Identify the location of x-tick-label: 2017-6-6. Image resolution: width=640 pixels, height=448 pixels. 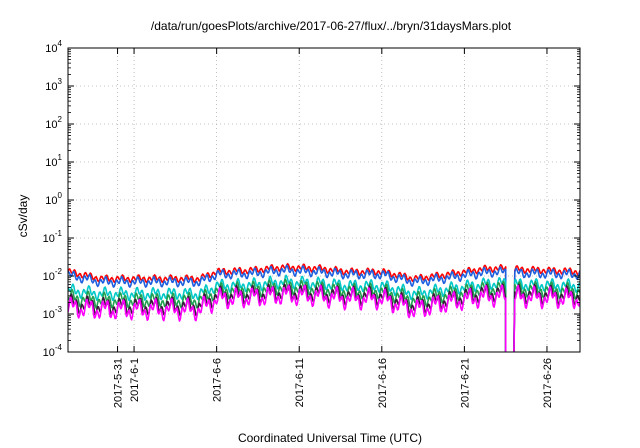
(218, 380).